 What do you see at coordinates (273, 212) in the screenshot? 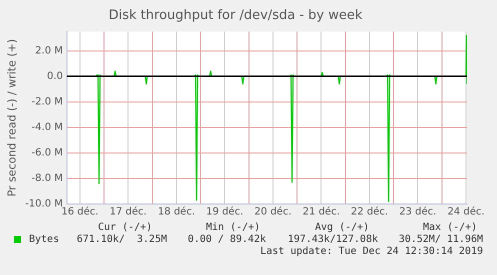
I see `x-tick-label: 20 déc.` at bounding box center [273, 212].